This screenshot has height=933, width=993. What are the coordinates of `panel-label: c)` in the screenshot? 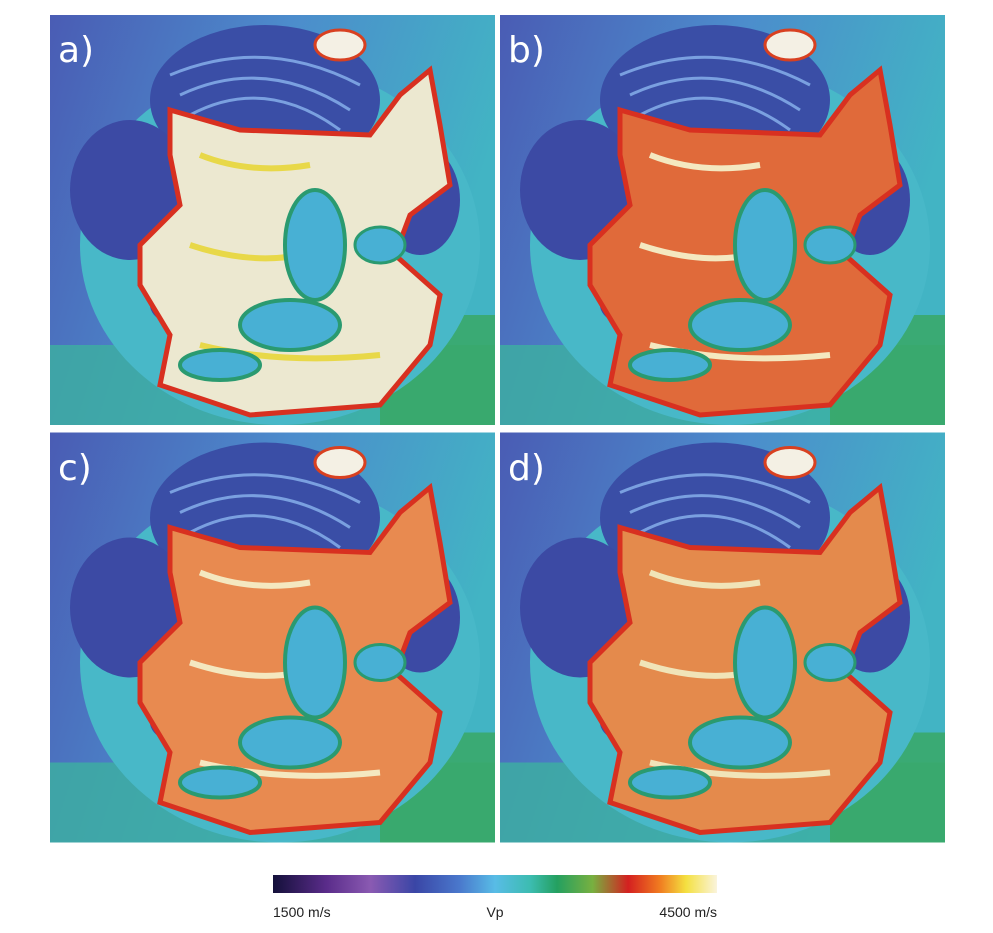 It's located at (75, 468).